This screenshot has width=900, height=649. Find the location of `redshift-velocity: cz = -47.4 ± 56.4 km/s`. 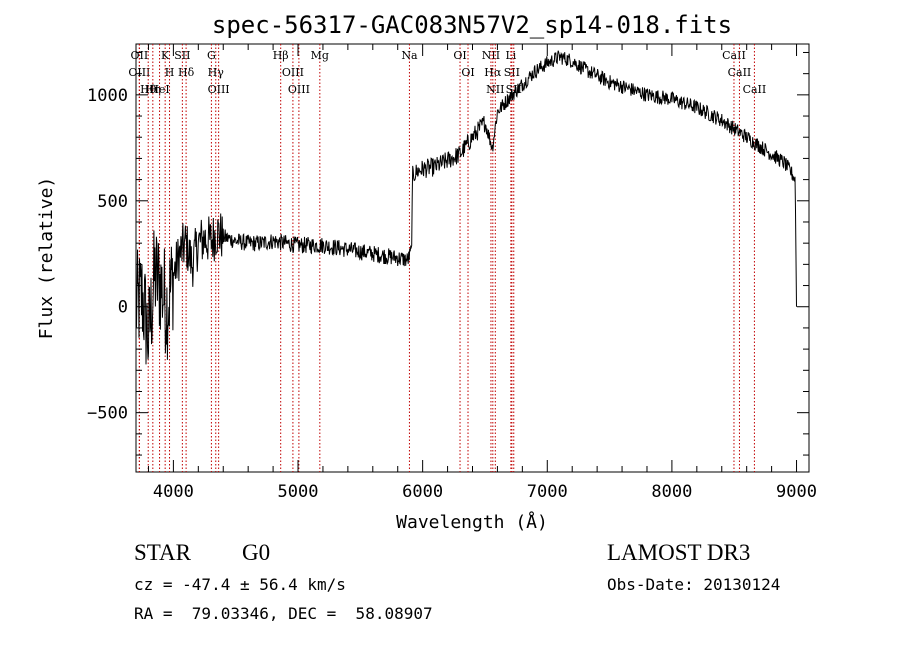

redshift-velocity: cz = -47.4 ± 56.4 km/s is located at coordinates (240, 584).